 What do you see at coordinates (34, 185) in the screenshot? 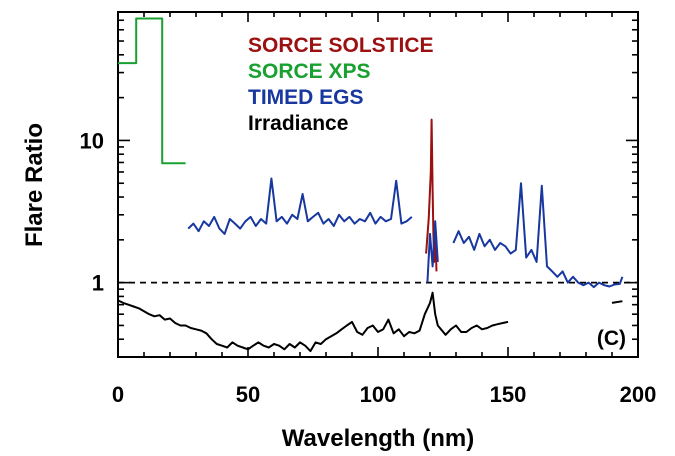
I see `y-axis-label: Flare Ratio` at bounding box center [34, 185].